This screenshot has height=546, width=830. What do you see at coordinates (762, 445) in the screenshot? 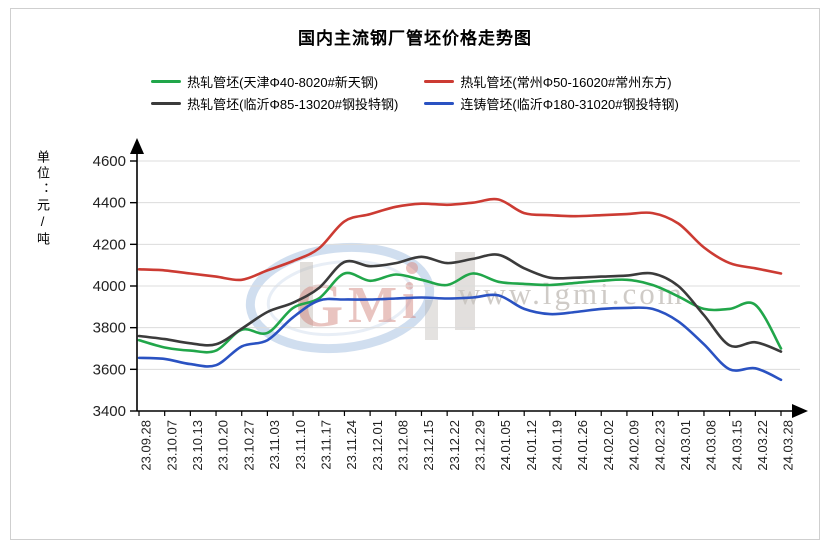
I see `x-tick-label: 24.03.22` at bounding box center [762, 445].